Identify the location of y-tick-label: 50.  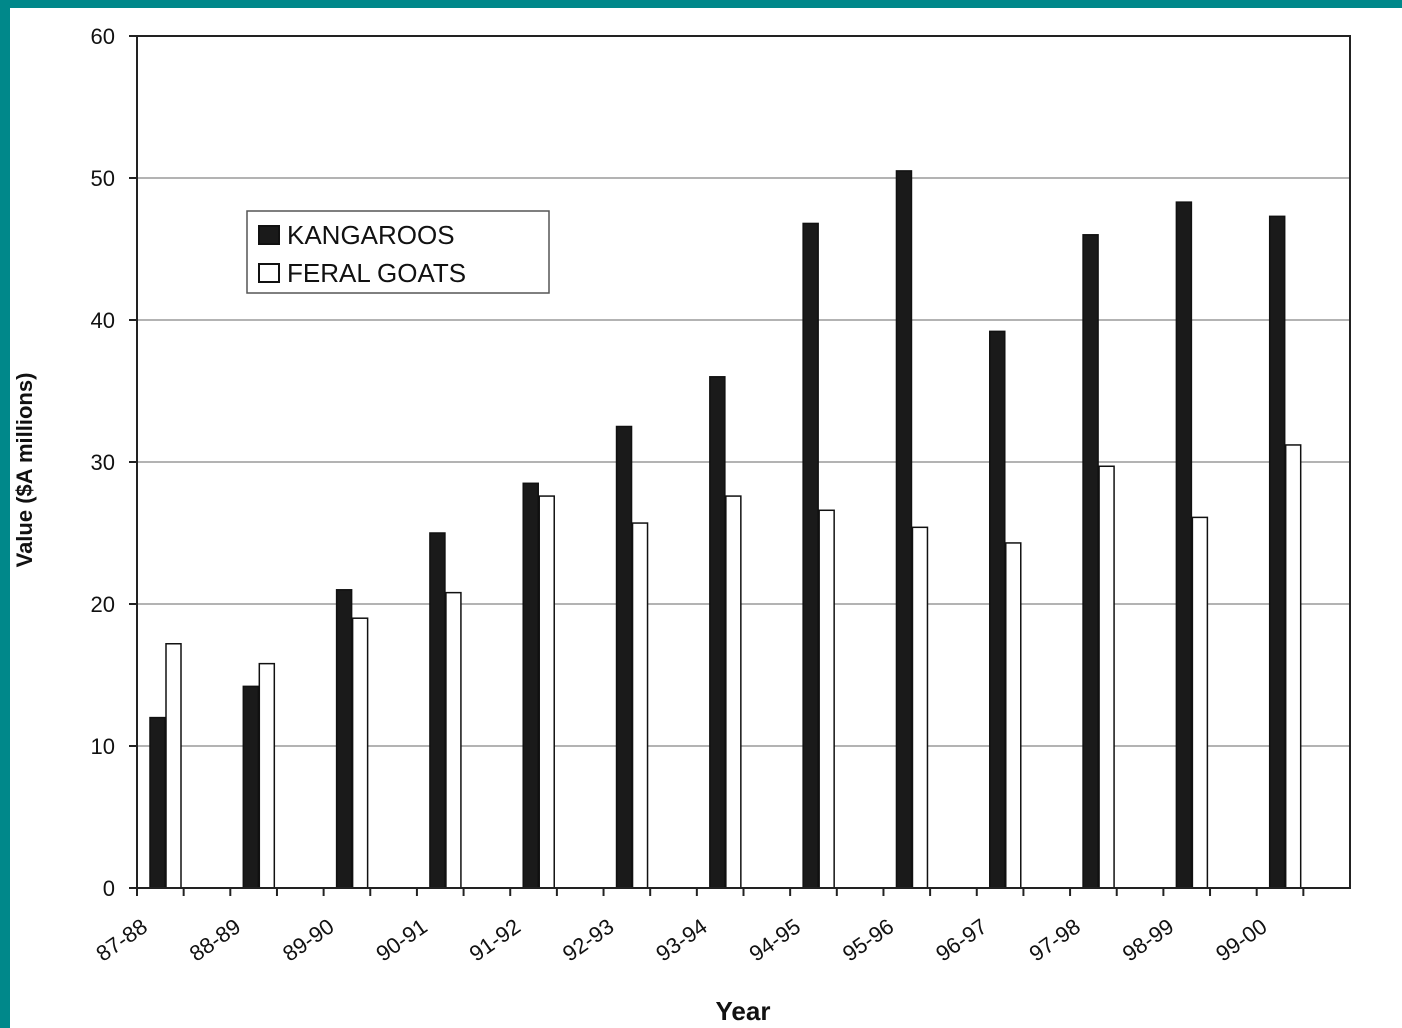
(103, 178).